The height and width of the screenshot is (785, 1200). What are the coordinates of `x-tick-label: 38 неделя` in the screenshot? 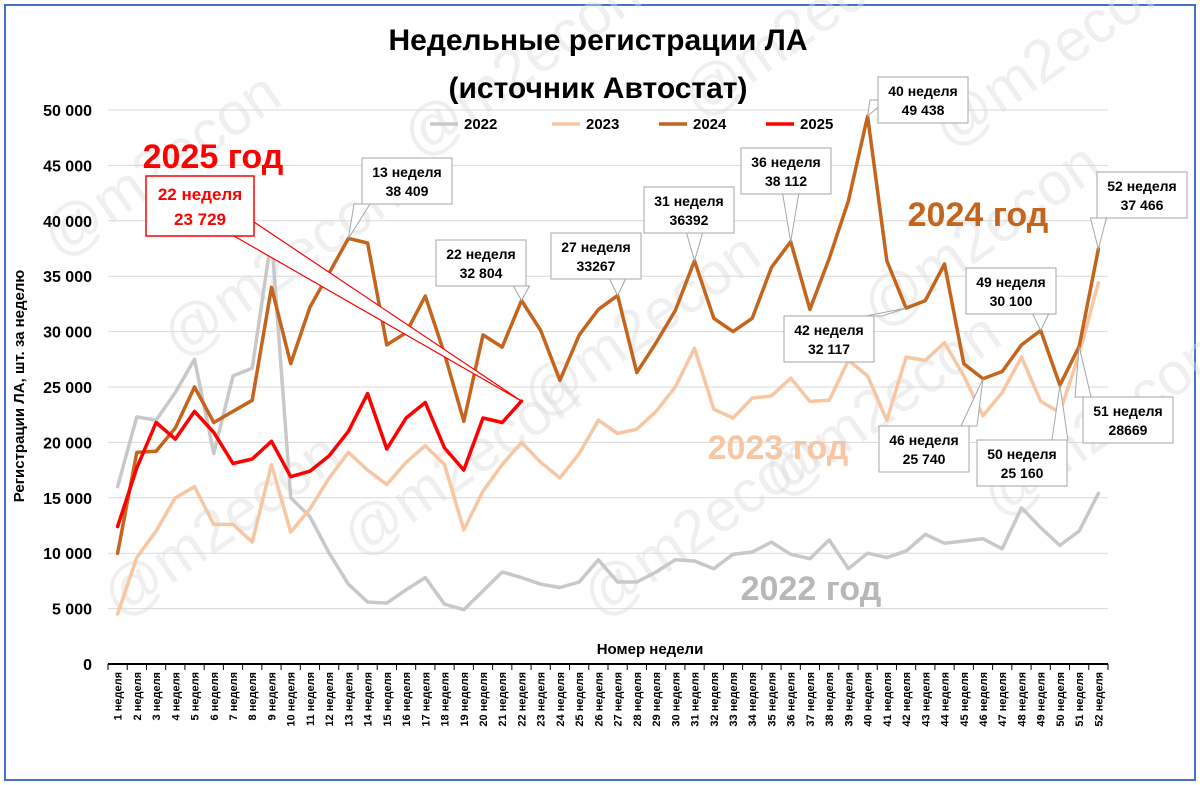 It's located at (830, 699).